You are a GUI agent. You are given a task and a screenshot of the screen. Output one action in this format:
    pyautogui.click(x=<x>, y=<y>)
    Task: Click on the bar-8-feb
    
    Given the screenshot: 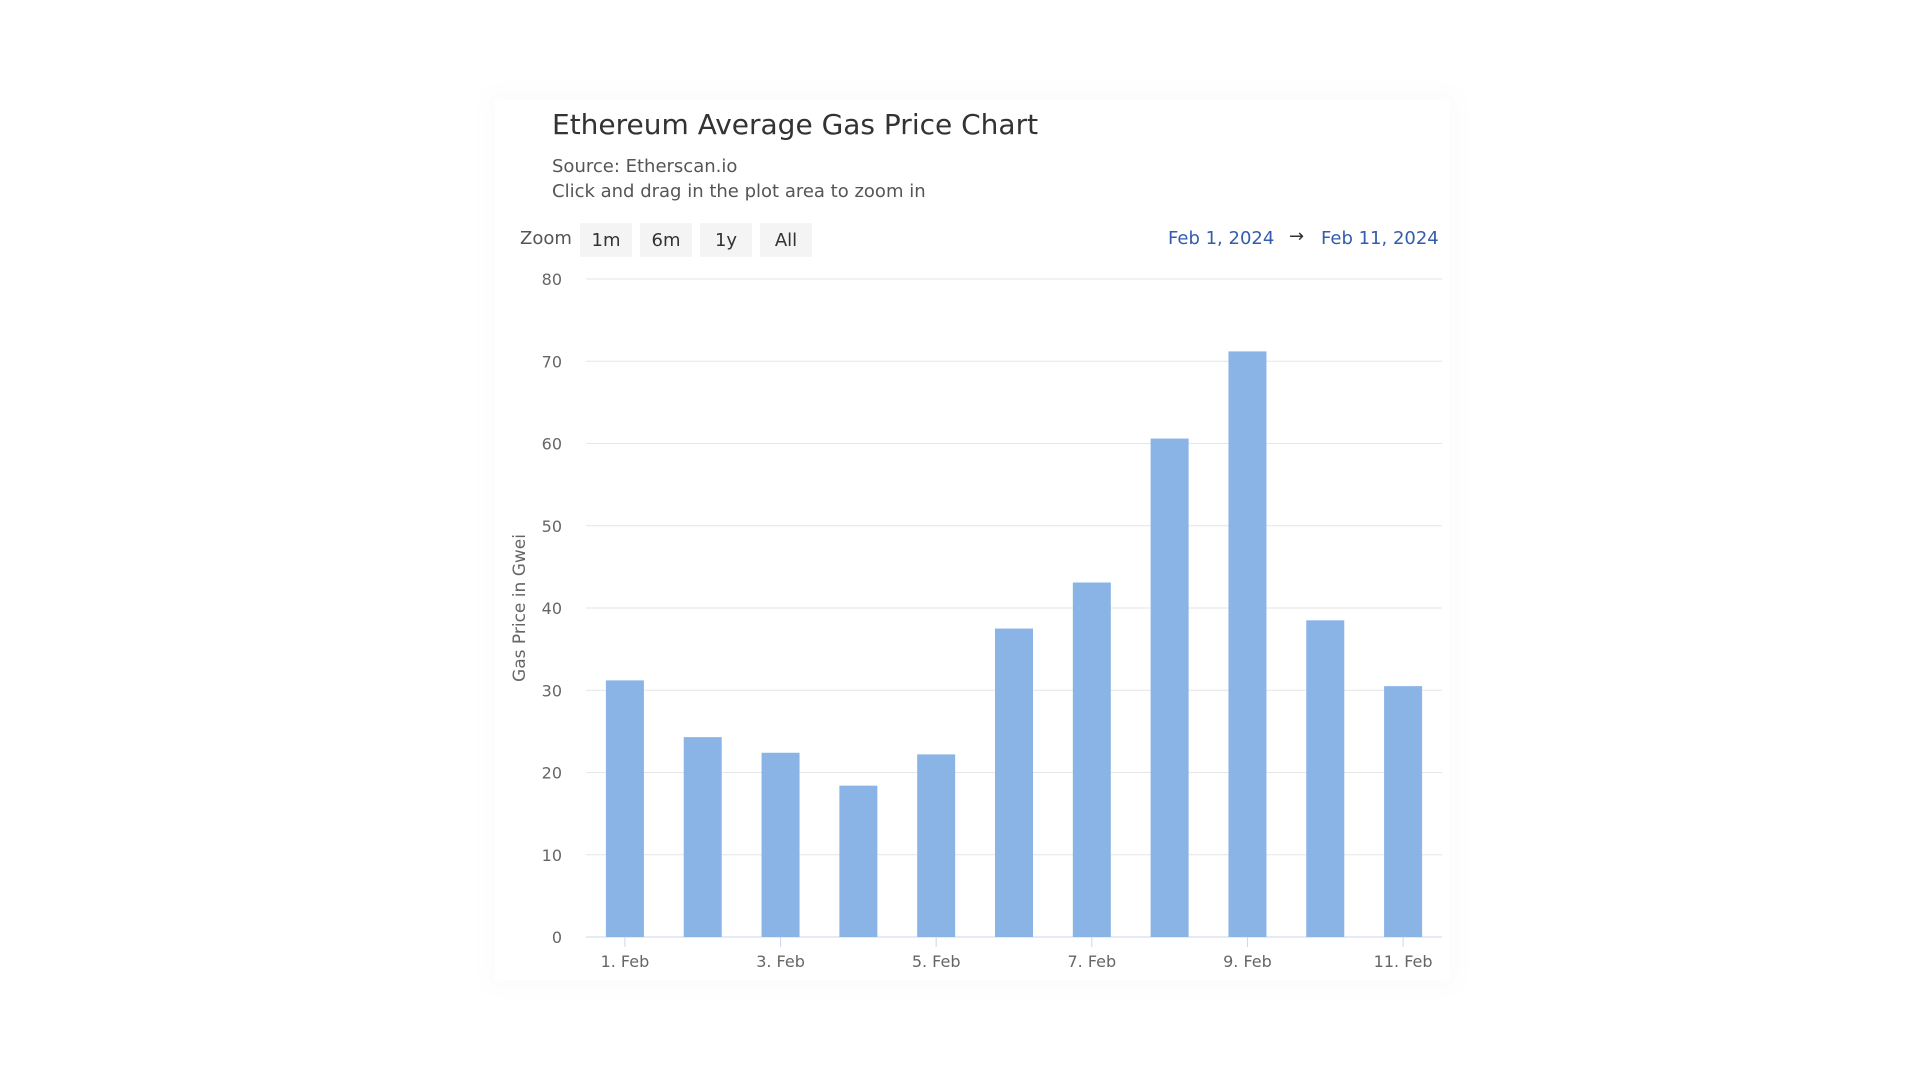 What is the action you would take?
    pyautogui.click(x=1169, y=687)
    